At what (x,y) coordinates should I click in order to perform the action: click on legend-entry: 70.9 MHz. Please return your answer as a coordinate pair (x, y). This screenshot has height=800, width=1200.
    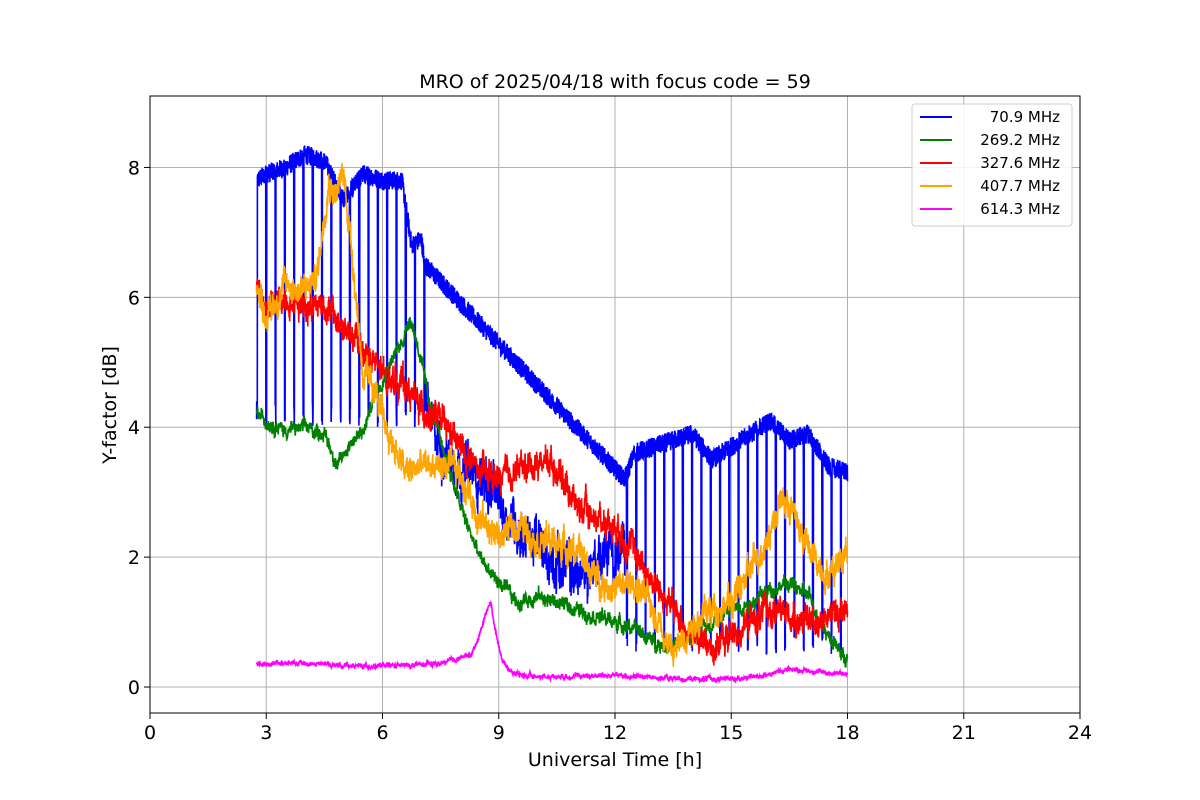
    Looking at the image, I should click on (1025, 117).